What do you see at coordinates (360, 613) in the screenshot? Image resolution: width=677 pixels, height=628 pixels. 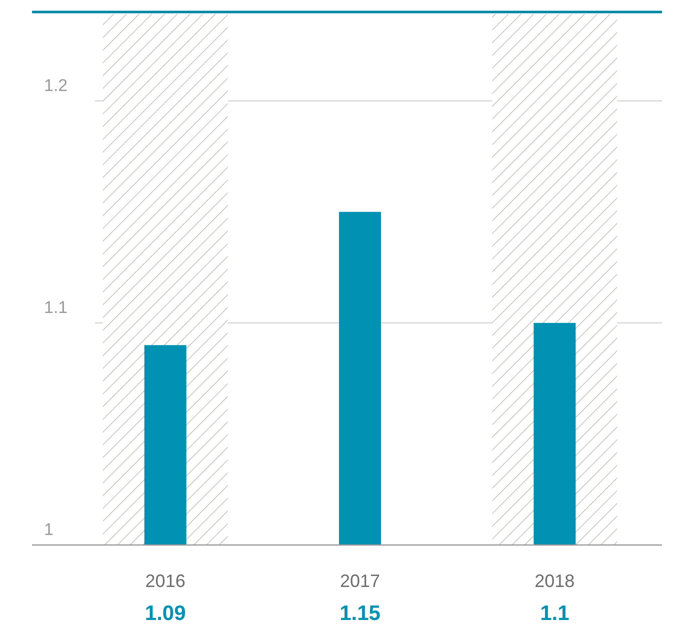 I see `data-label: 1.15` at bounding box center [360, 613].